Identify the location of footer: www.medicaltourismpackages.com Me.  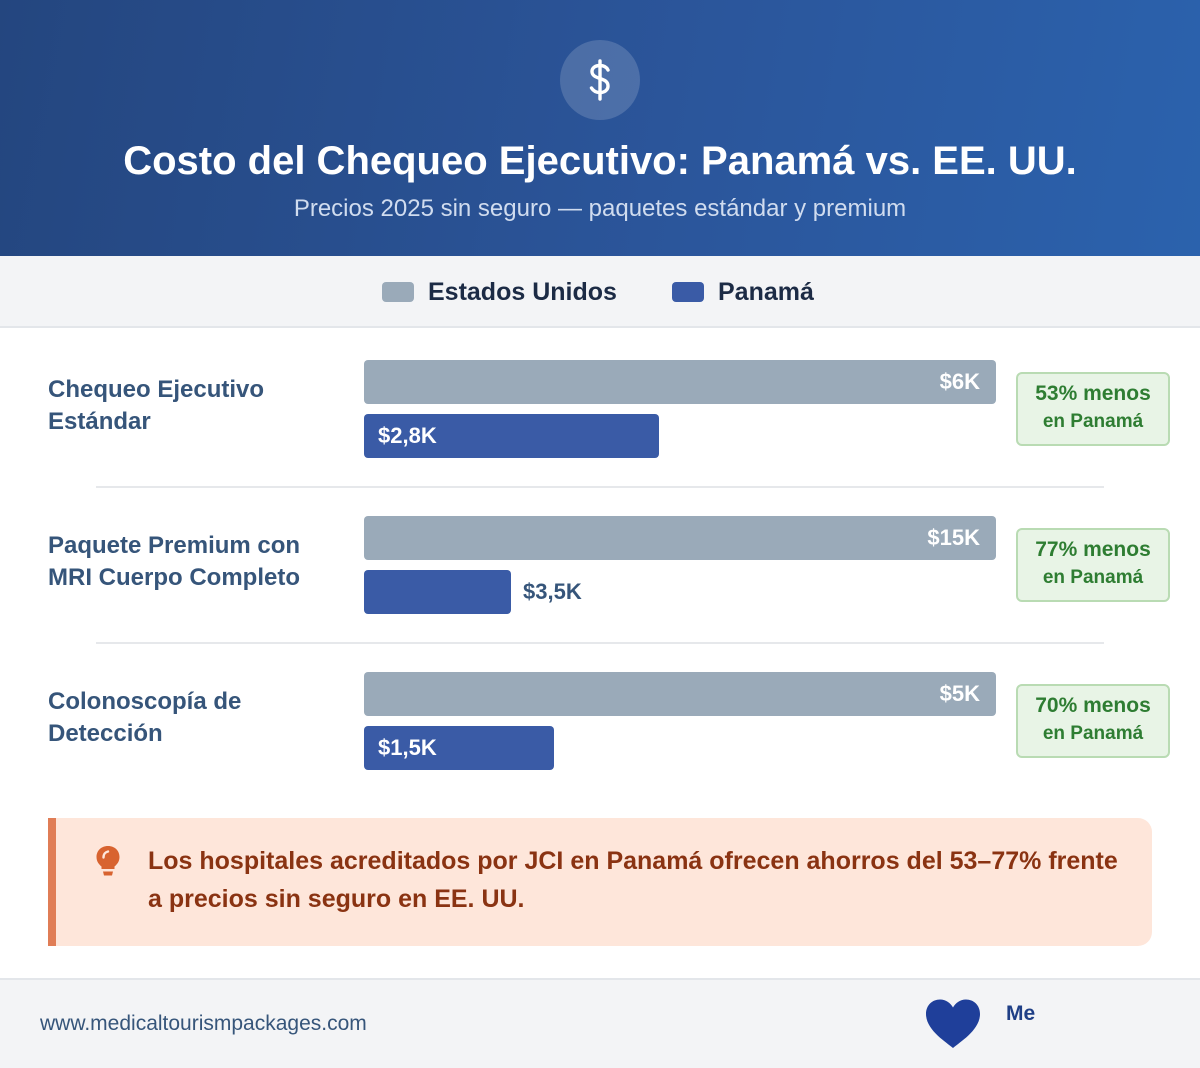
(600, 1023).